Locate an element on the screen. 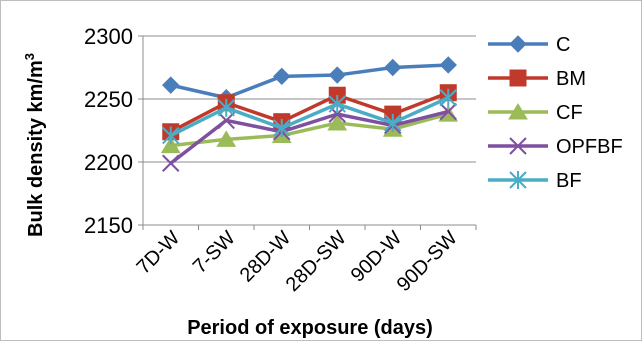 This screenshot has width=643, height=342. x-tick-label: 28D-SW is located at coordinates (316, 261).